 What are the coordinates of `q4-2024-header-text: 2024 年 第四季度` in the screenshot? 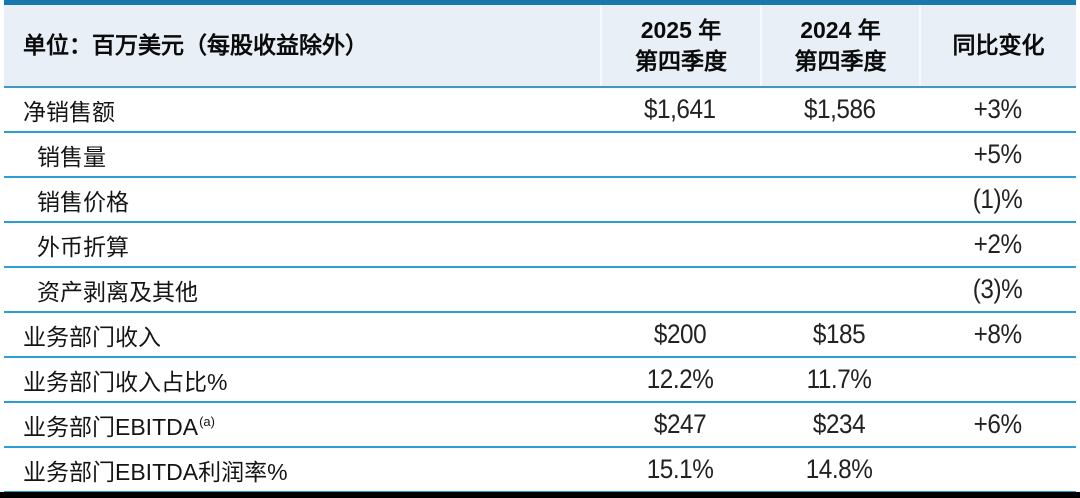 It's located at (841, 45).